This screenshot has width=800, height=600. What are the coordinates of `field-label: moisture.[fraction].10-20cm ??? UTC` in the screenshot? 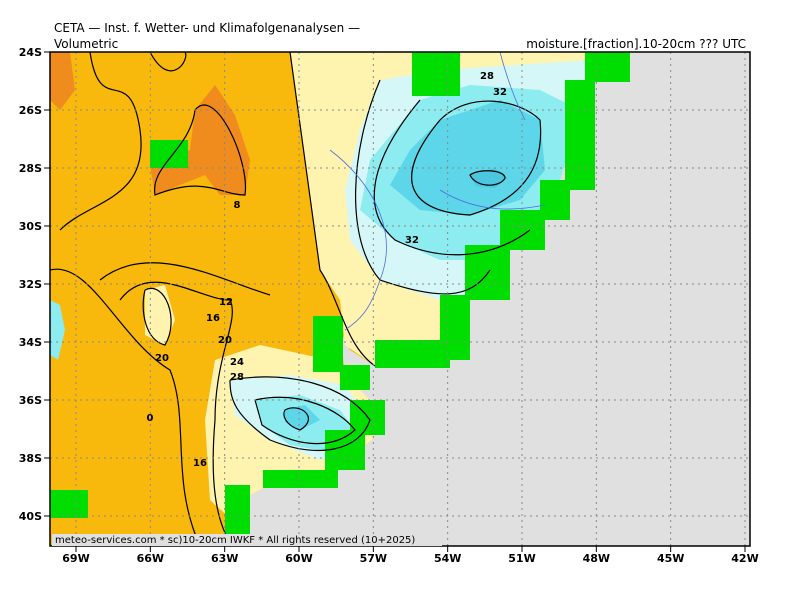 It's located at (636, 44).